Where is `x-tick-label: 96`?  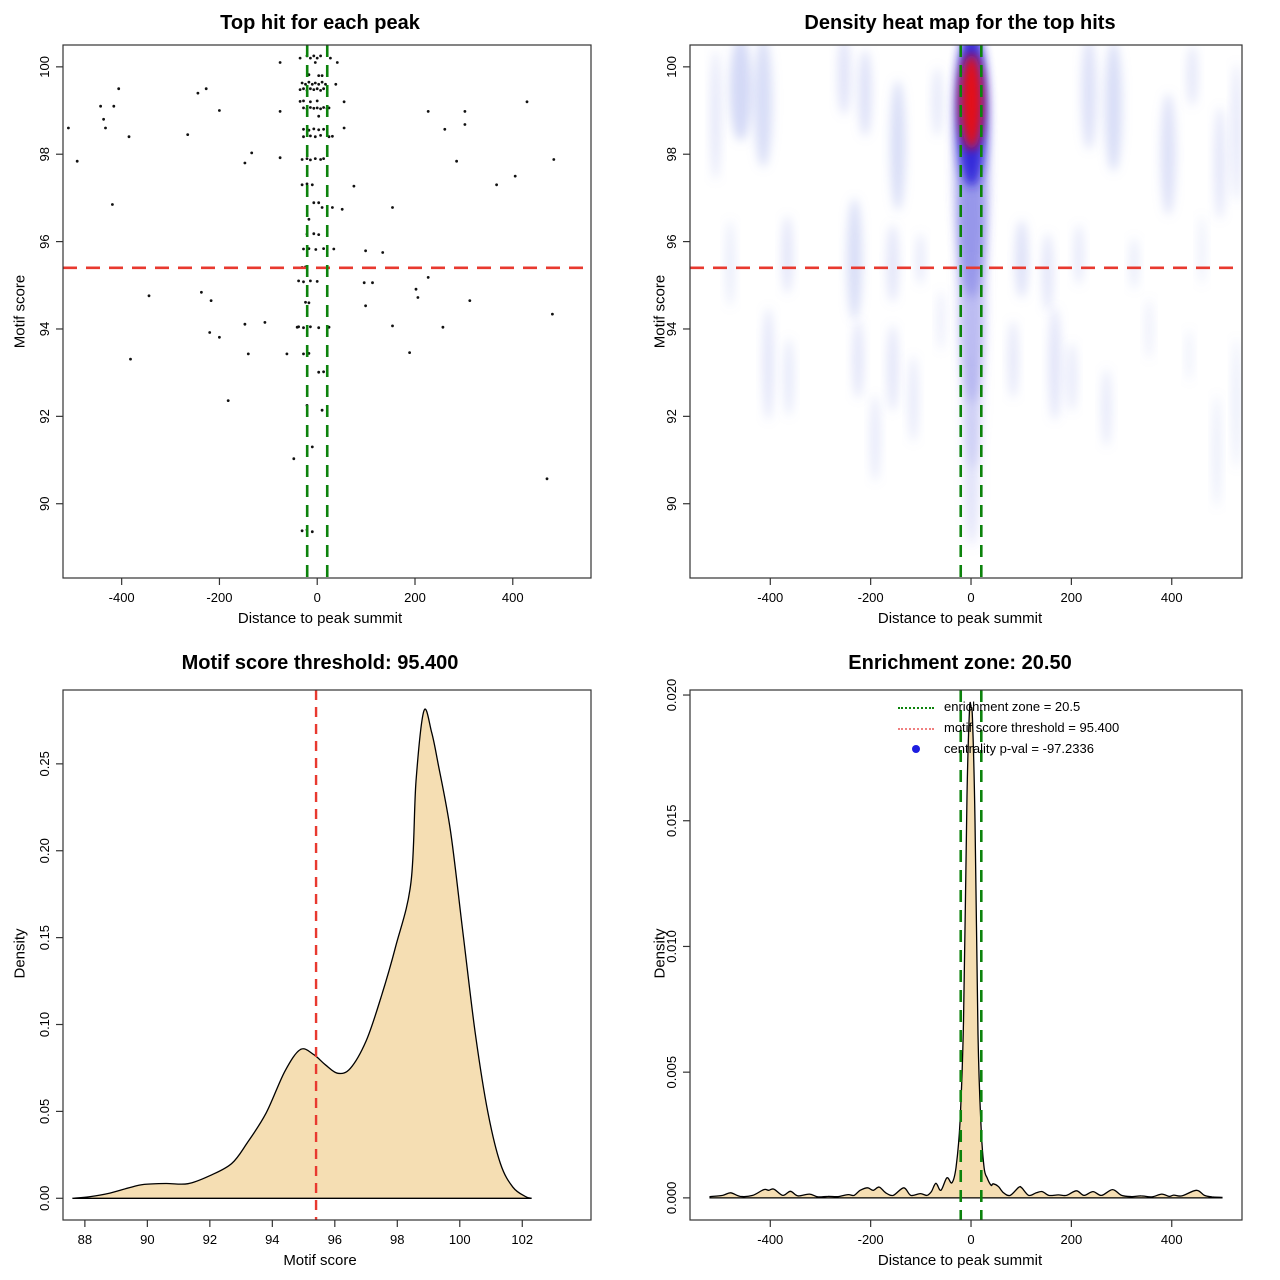
x-tick-label: 96 is located at coordinates (335, 1239).